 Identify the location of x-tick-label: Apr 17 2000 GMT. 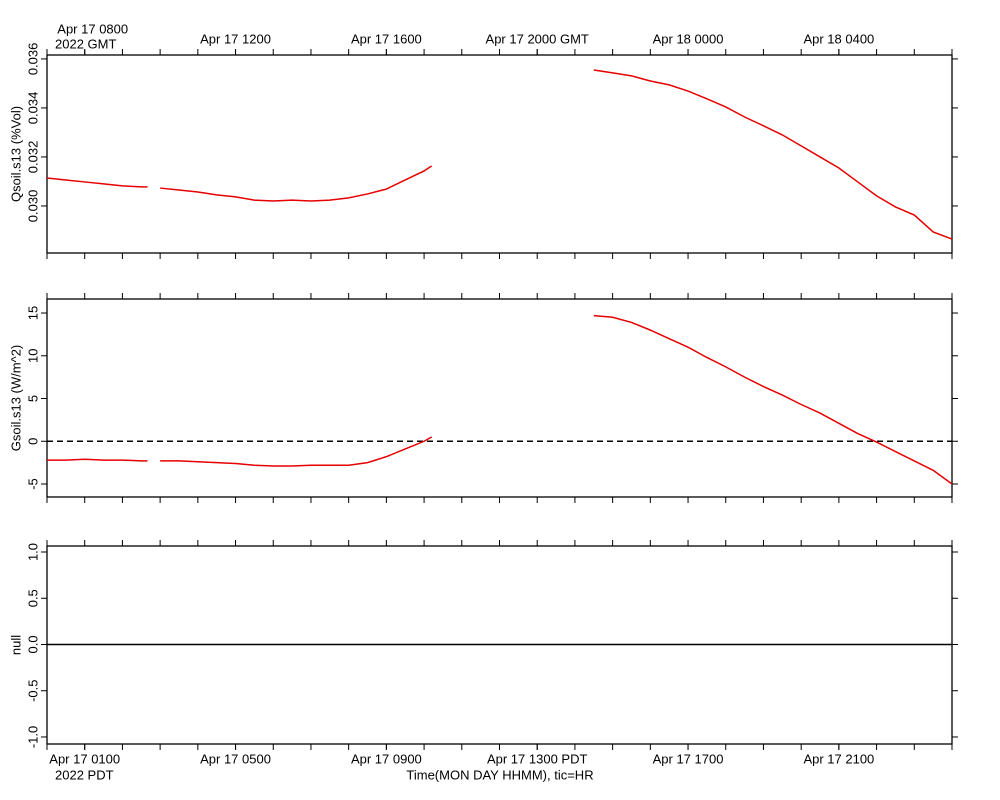
(537, 38).